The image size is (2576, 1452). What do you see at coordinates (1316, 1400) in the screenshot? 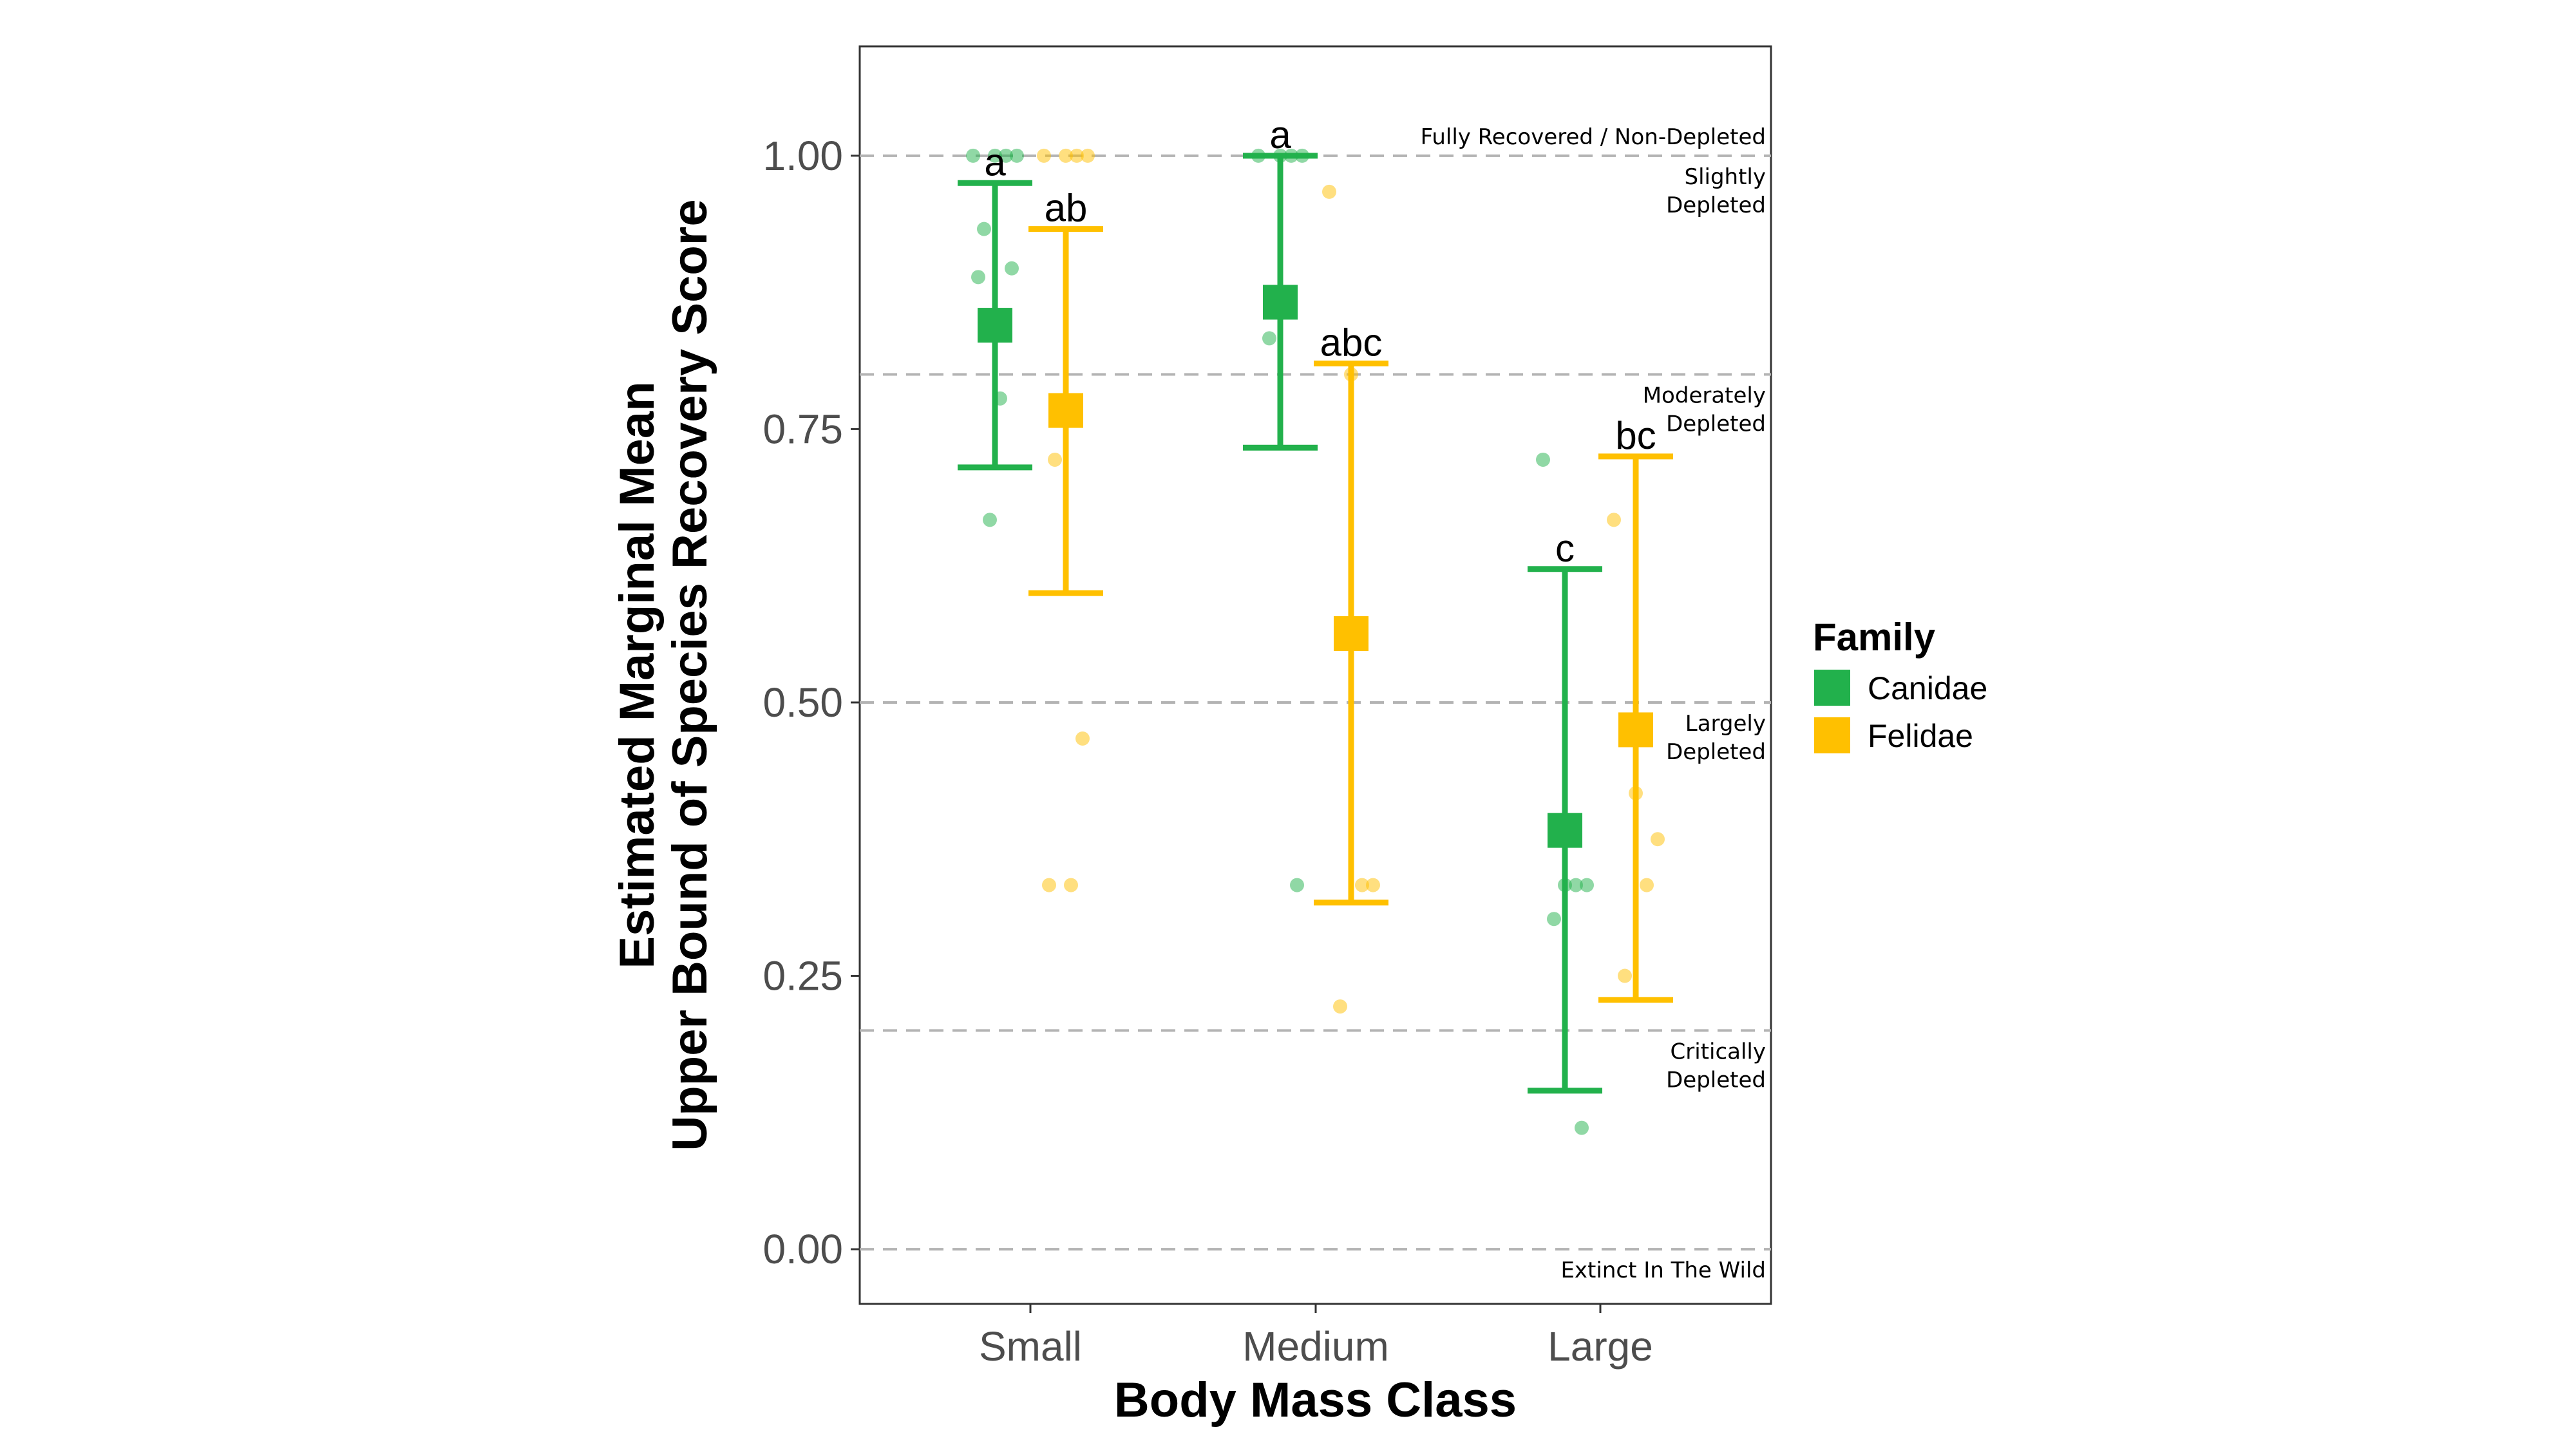
I see `x-axis-title: Body Mass Class` at bounding box center [1316, 1400].